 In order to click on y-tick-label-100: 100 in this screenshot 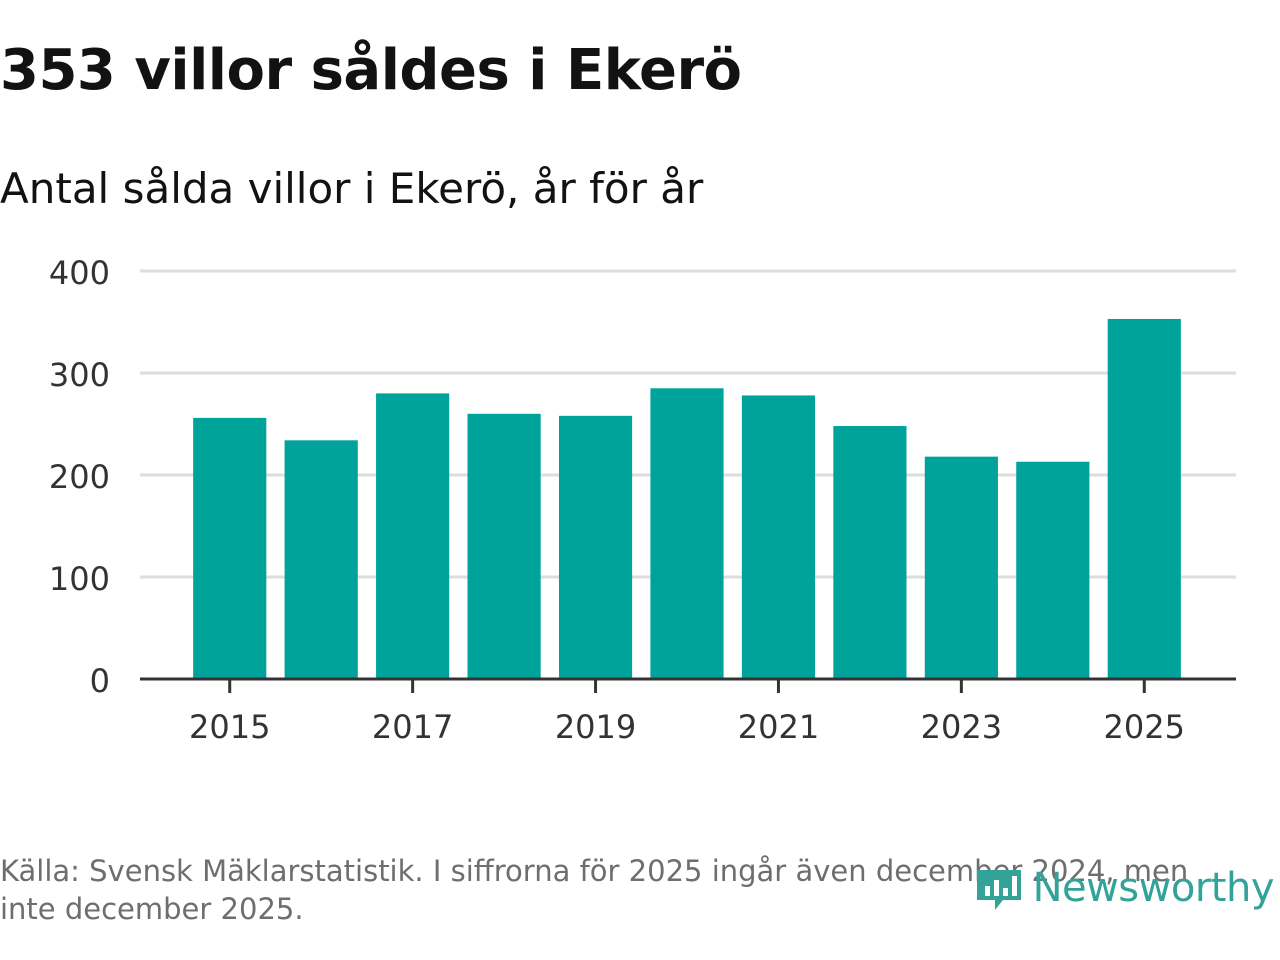, I will do `click(79, 579)`.